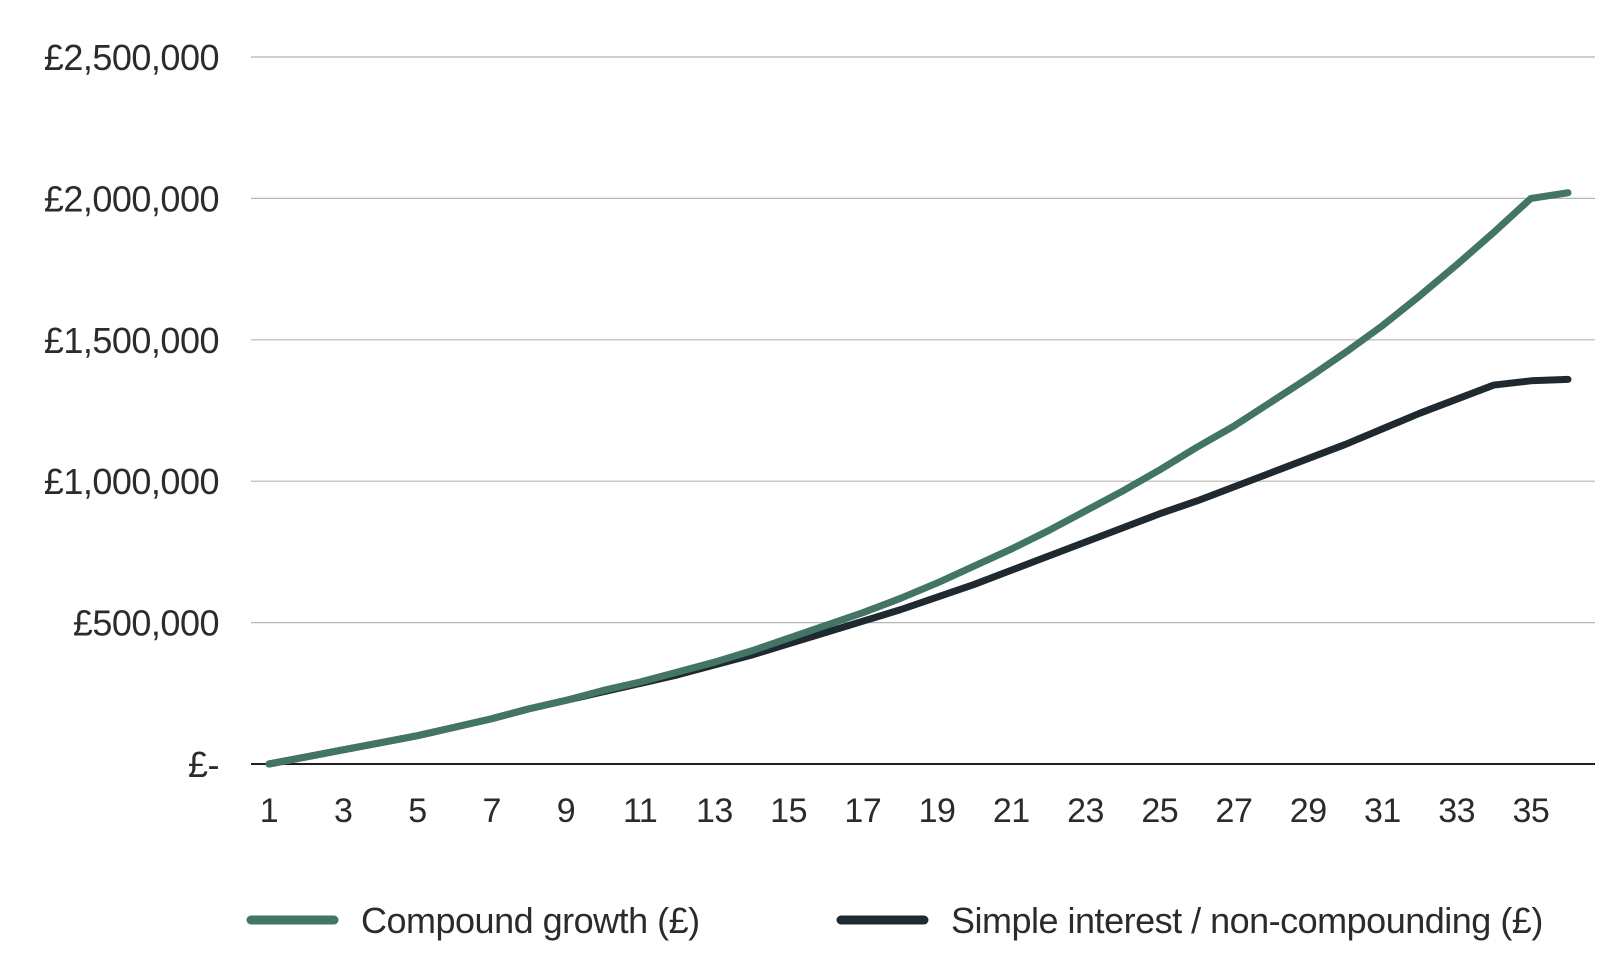 Image resolution: width=1600 pixels, height=958 pixels. I want to click on x-tick-label: 5, so click(417, 811).